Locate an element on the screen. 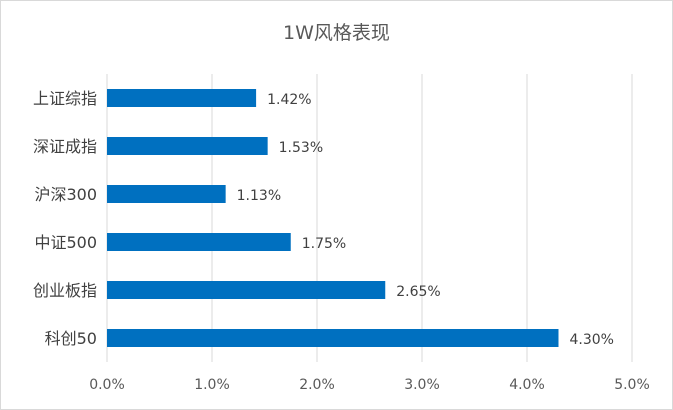  x-tick-label: 0.0% is located at coordinates (107, 385).